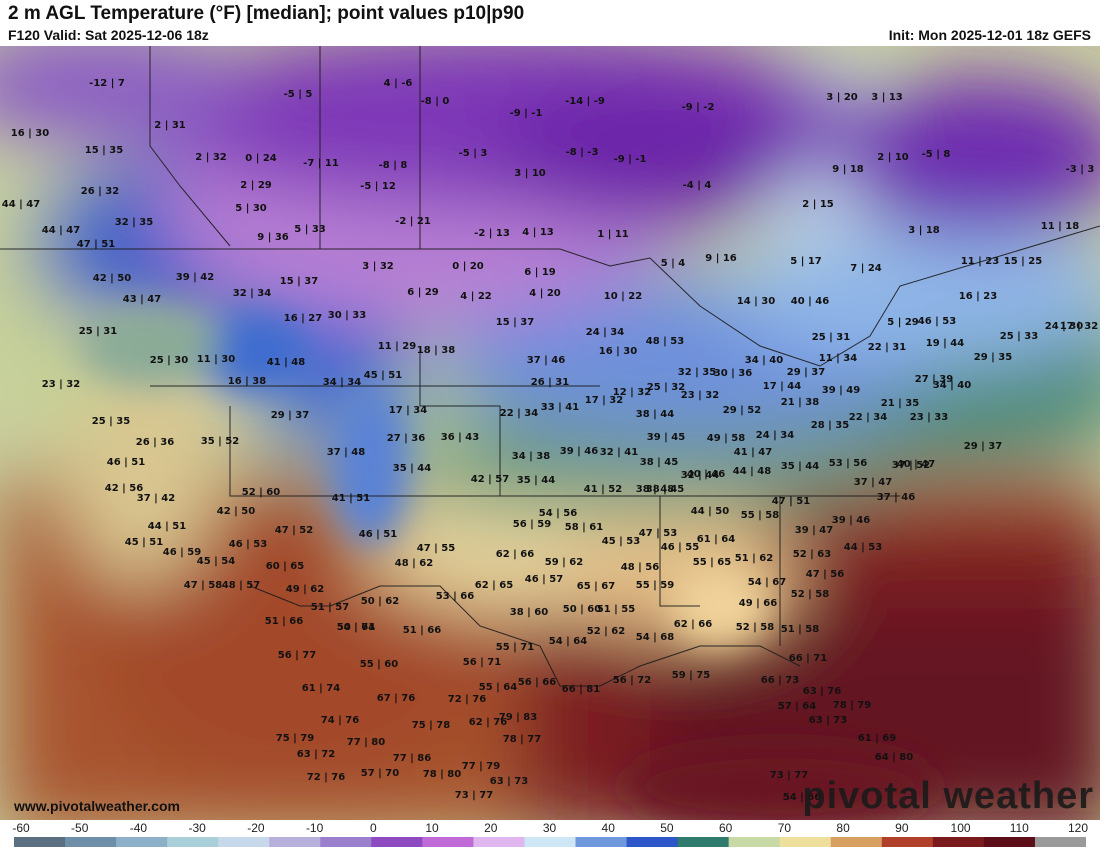  Describe the element at coordinates (802, 797) in the screenshot. I see `point-value: 54 | 66` at that location.